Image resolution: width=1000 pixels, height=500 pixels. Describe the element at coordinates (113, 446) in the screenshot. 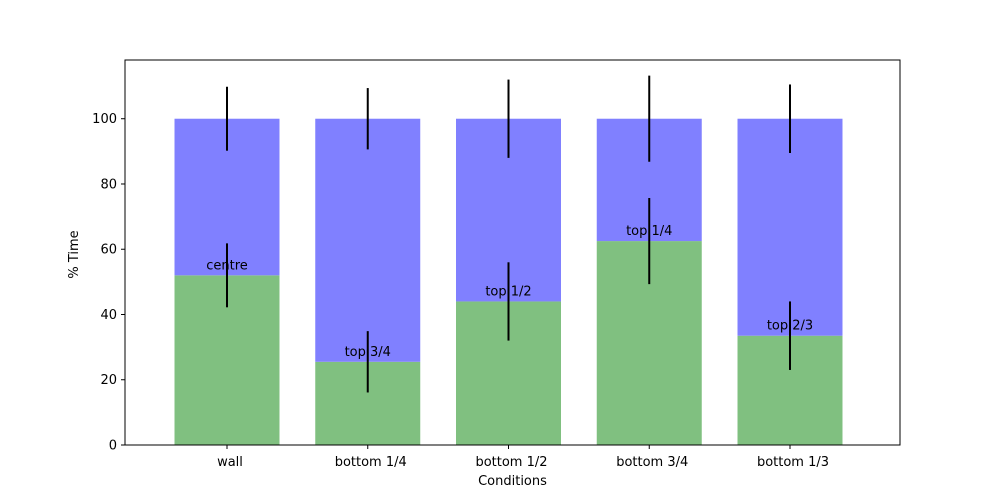

I see `y-tick-label-0: 0` at that location.